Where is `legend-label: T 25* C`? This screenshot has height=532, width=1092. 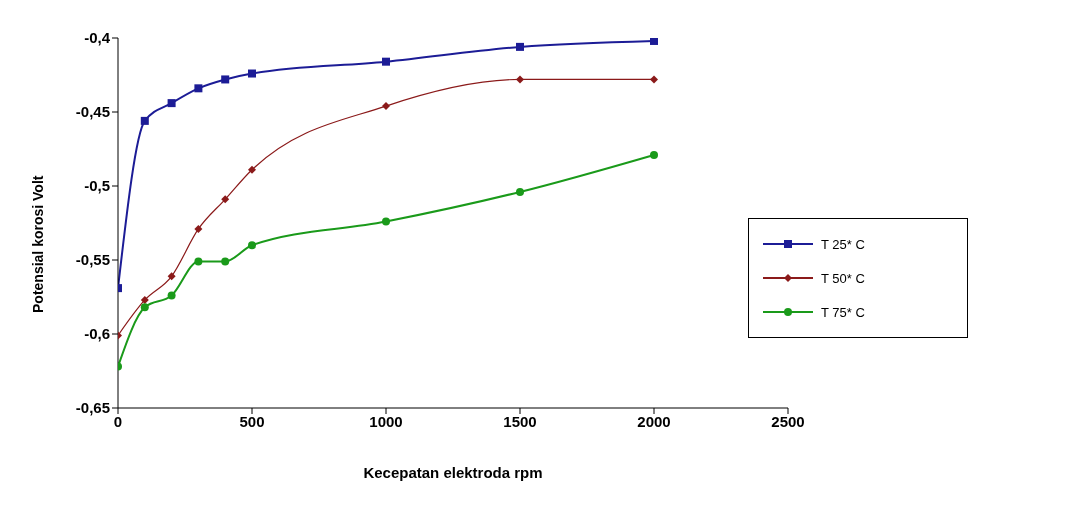
legend-label: T 25* C is located at coordinates (843, 244).